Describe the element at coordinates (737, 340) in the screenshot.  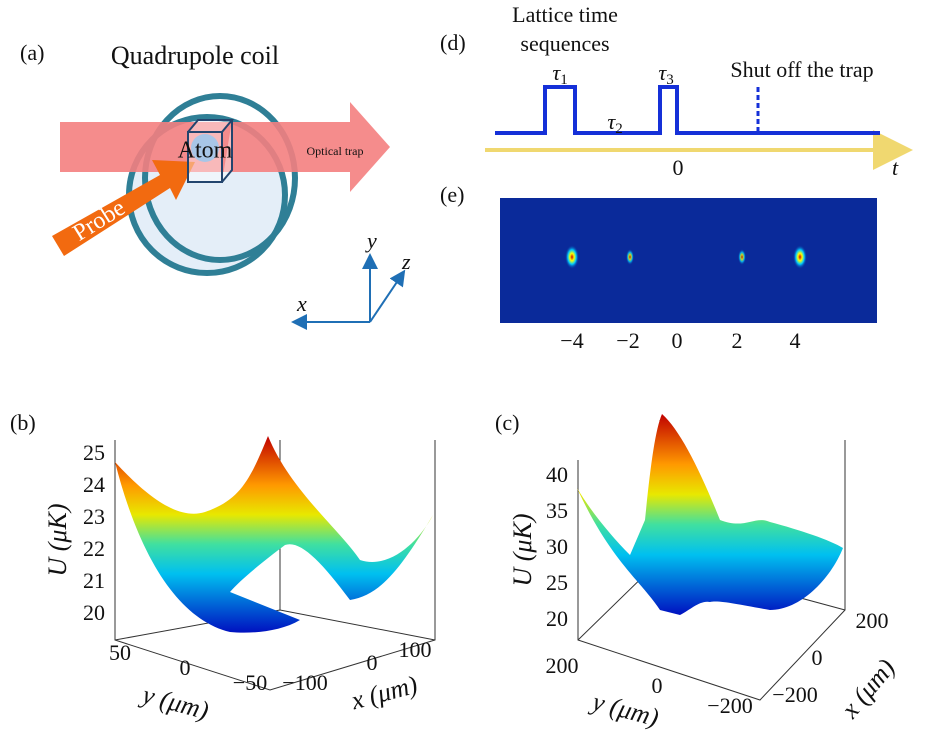
I see `tick-label: 2` at that location.